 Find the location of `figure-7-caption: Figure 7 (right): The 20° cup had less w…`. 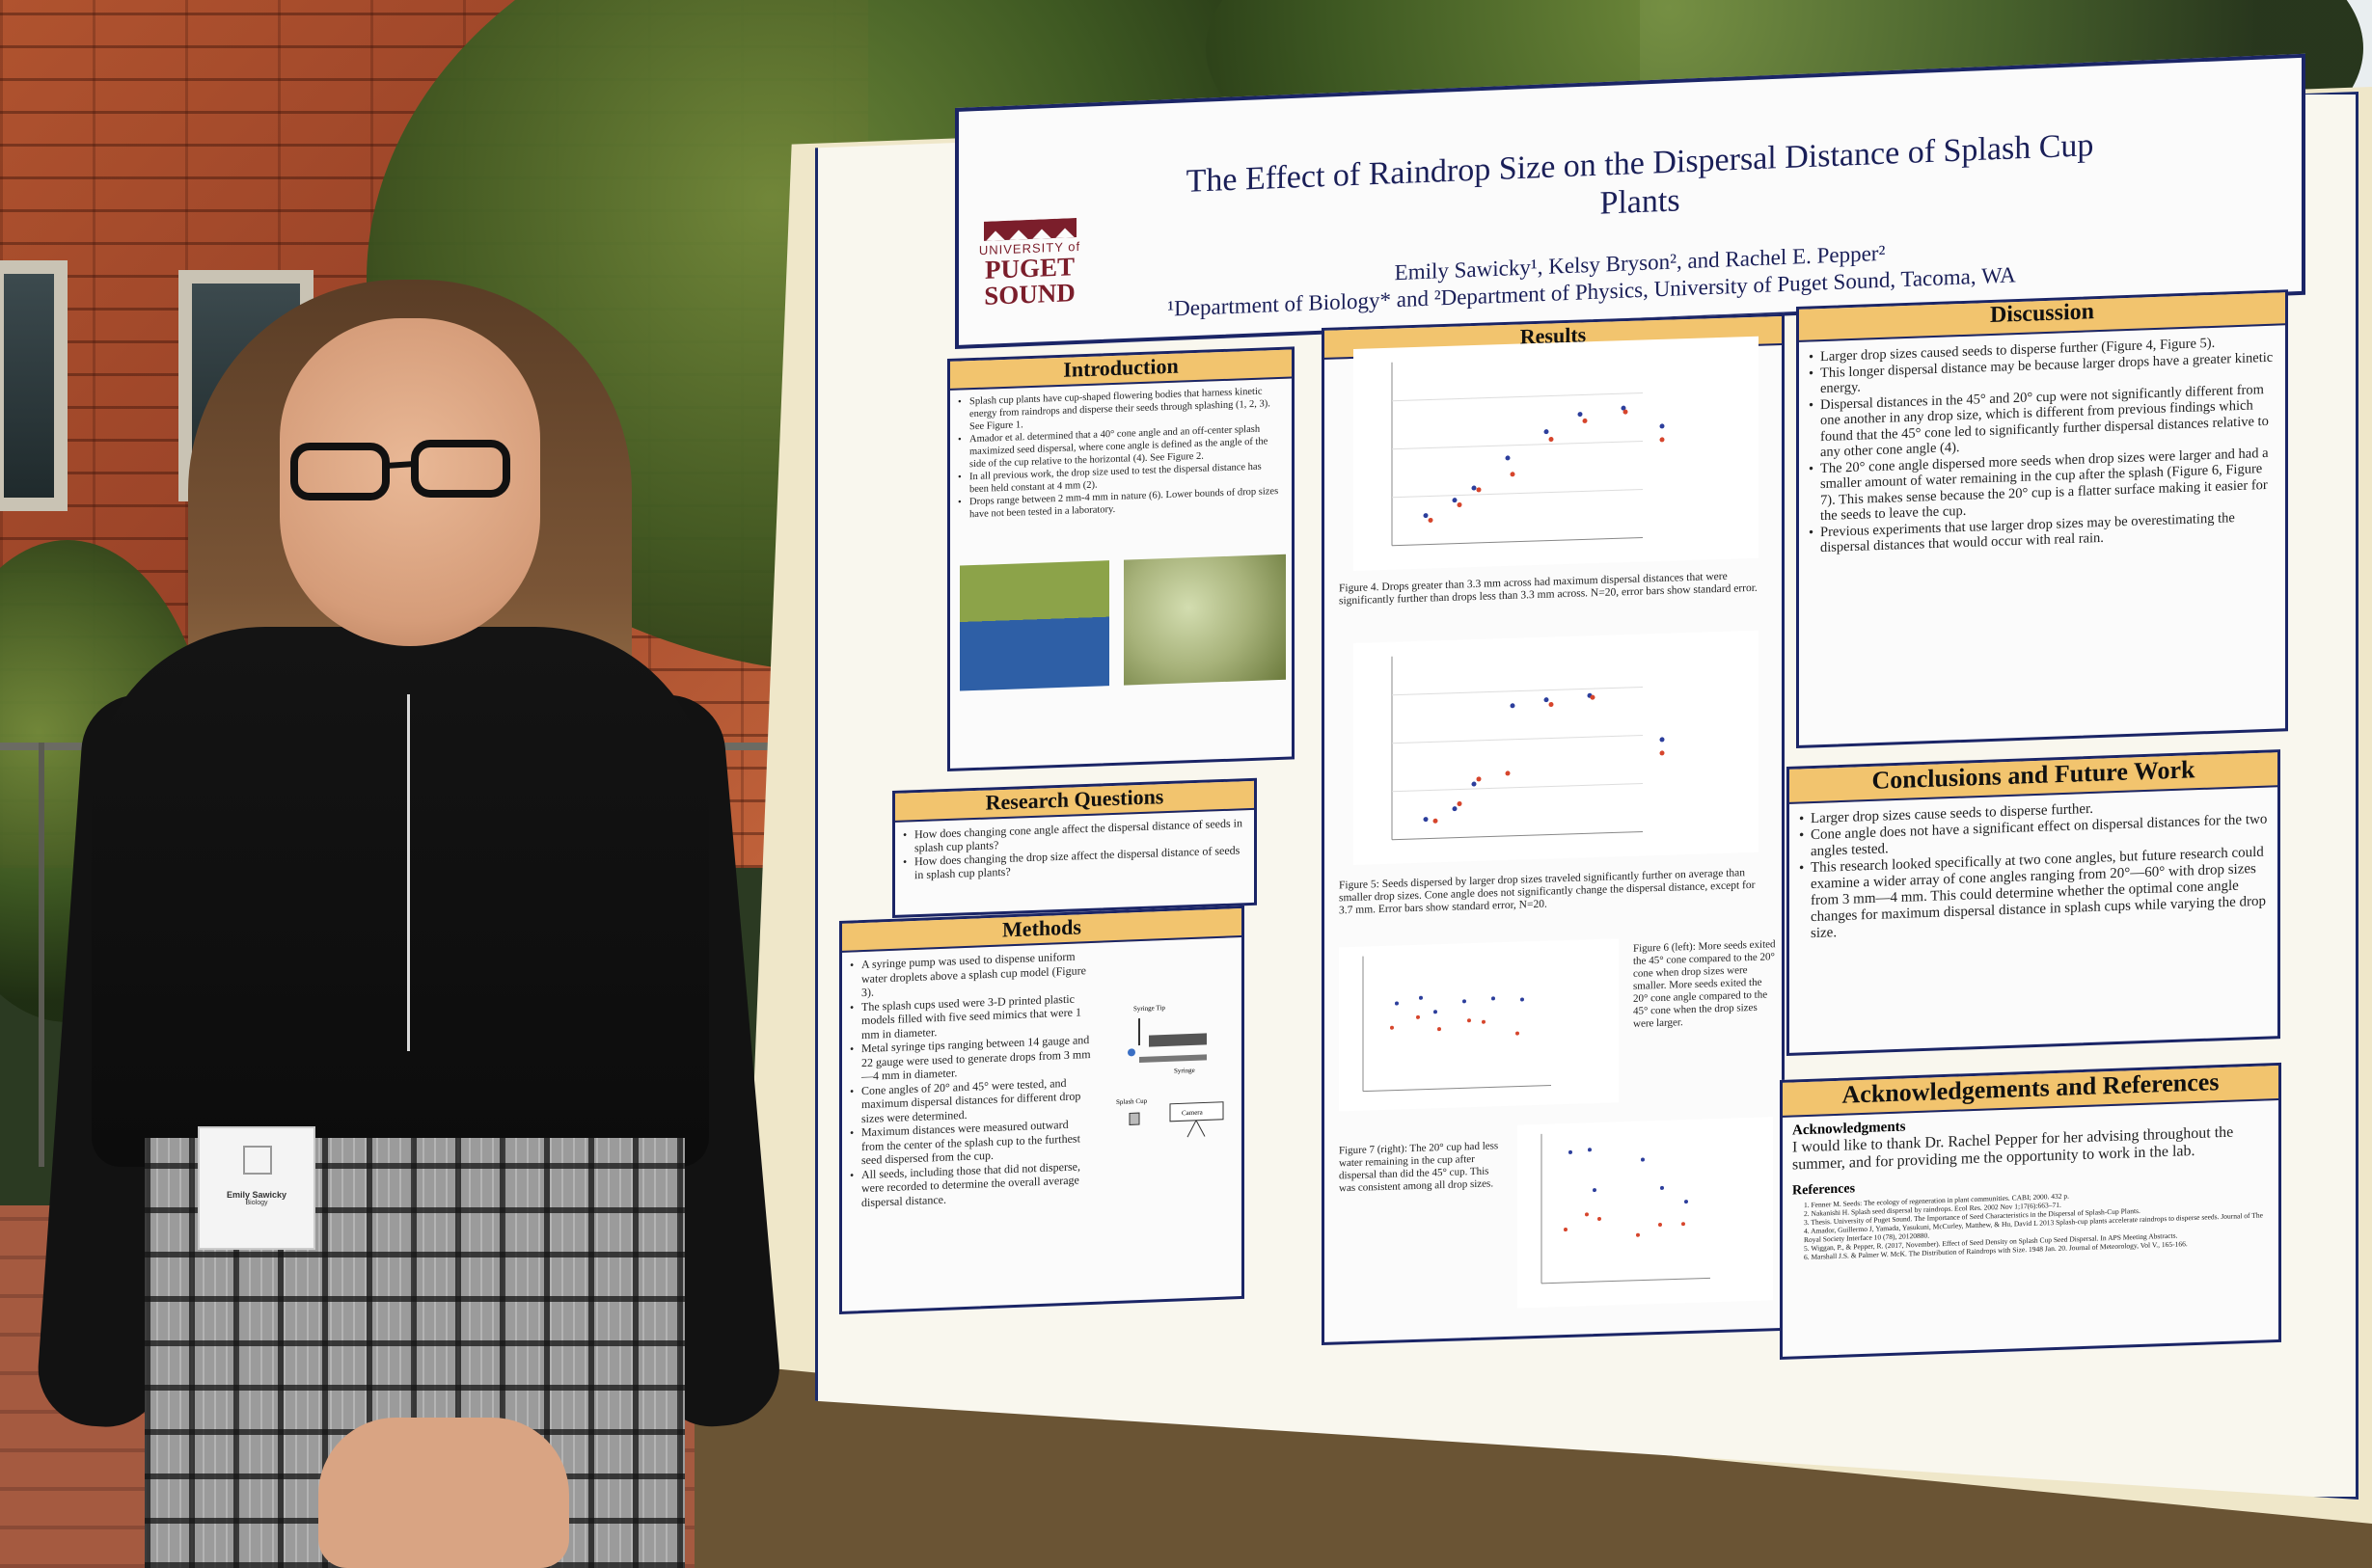

figure-7-caption: Figure 7 (right): The 20° cup had less w… is located at coordinates (1419, 1168).